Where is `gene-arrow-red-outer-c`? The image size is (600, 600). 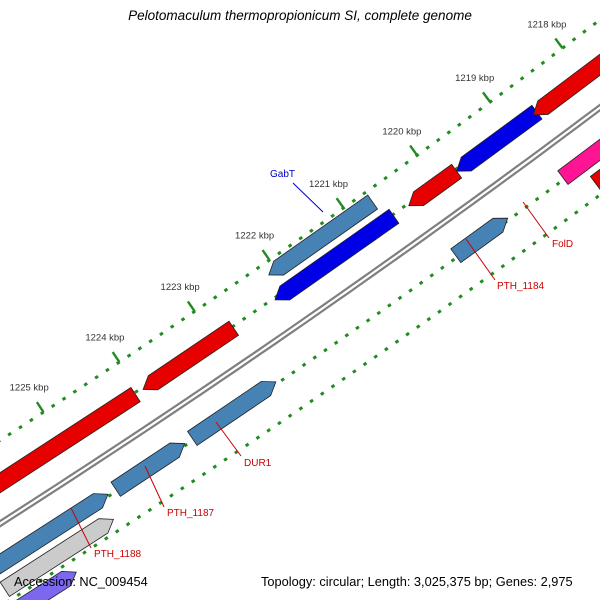 gene-arrow-red-outer-c is located at coordinates (433, 187).